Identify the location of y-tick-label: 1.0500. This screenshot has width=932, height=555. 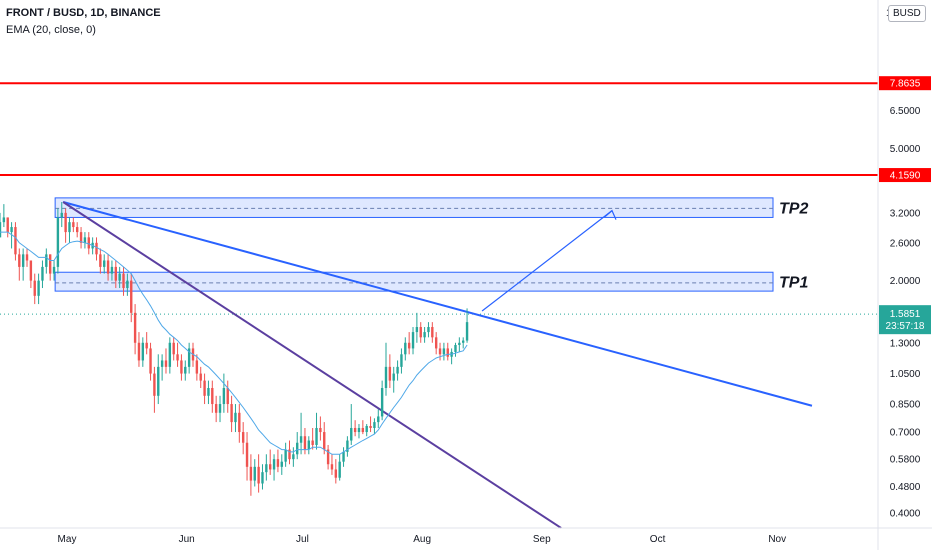
(905, 374).